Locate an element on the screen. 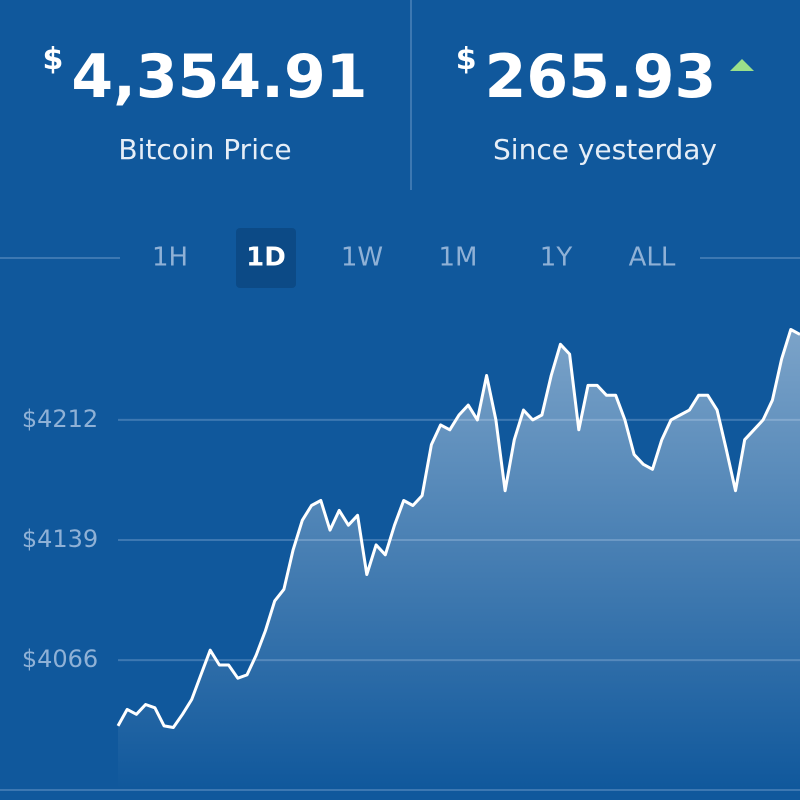 This screenshot has width=800, height=800. y-tick-label: $4212 is located at coordinates (60, 419).